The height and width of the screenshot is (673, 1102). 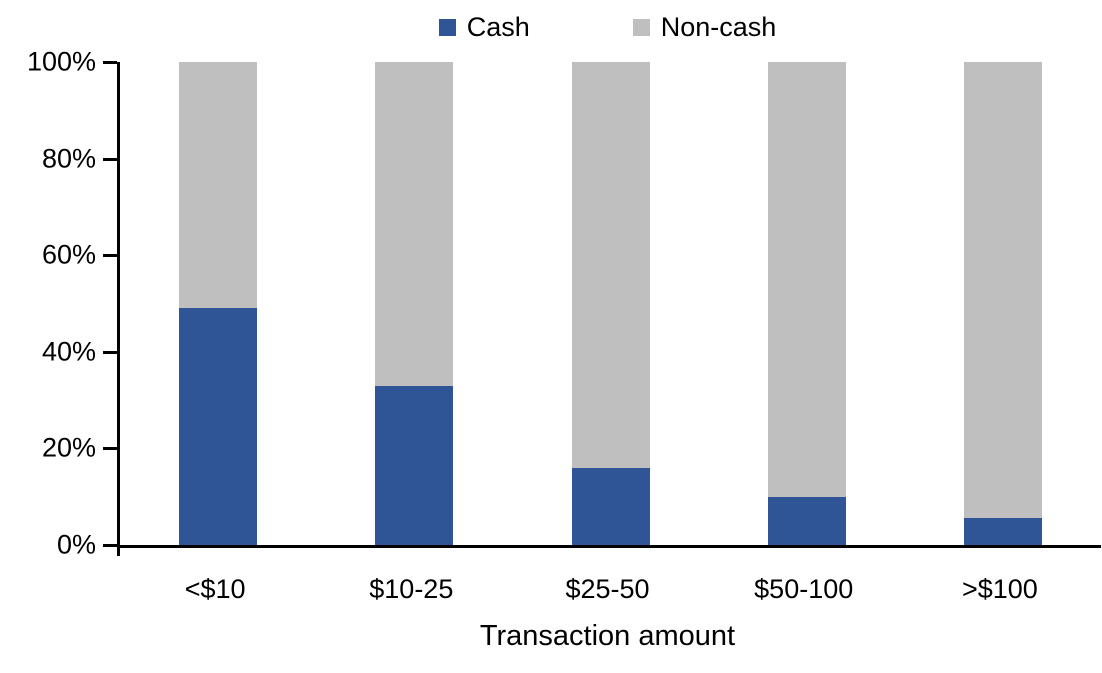 What do you see at coordinates (498, 26) in the screenshot?
I see `legend-label: Cash` at bounding box center [498, 26].